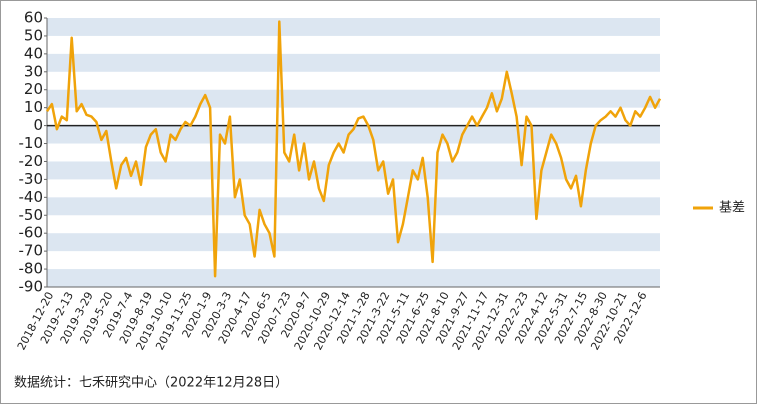  What do you see at coordinates (33, 107) in the screenshot?
I see `y-tick-label: 10` at bounding box center [33, 107].